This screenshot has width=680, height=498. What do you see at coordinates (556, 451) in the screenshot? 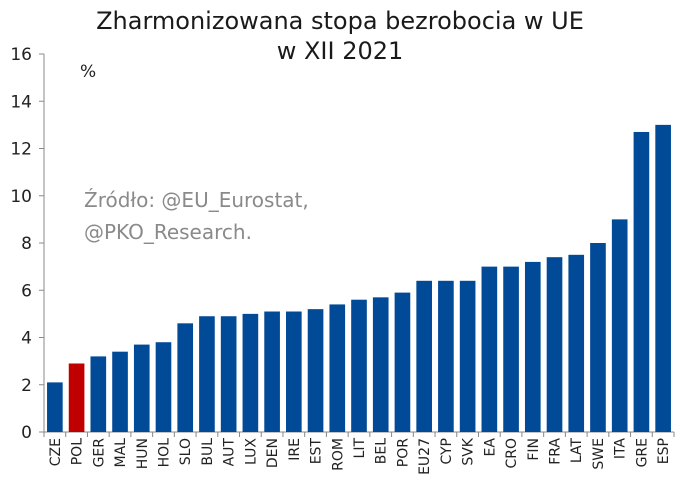
I see `x-tick-label: FRA` at bounding box center [556, 451].